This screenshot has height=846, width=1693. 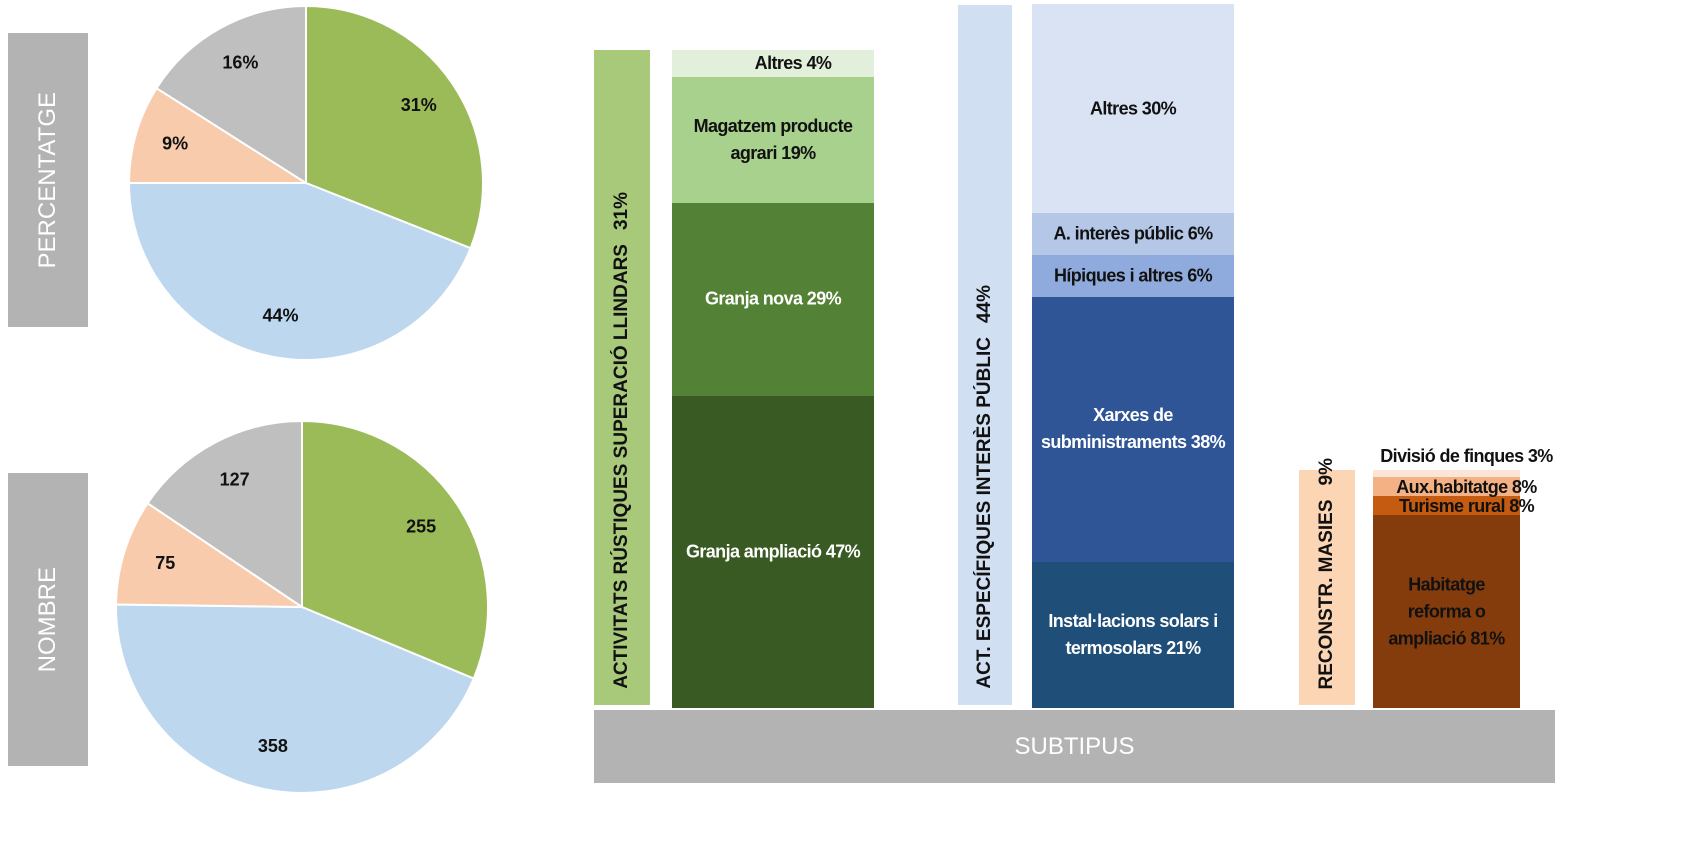 What do you see at coordinates (273, 746) in the screenshot?
I see `pie-value-label: 358` at bounding box center [273, 746].